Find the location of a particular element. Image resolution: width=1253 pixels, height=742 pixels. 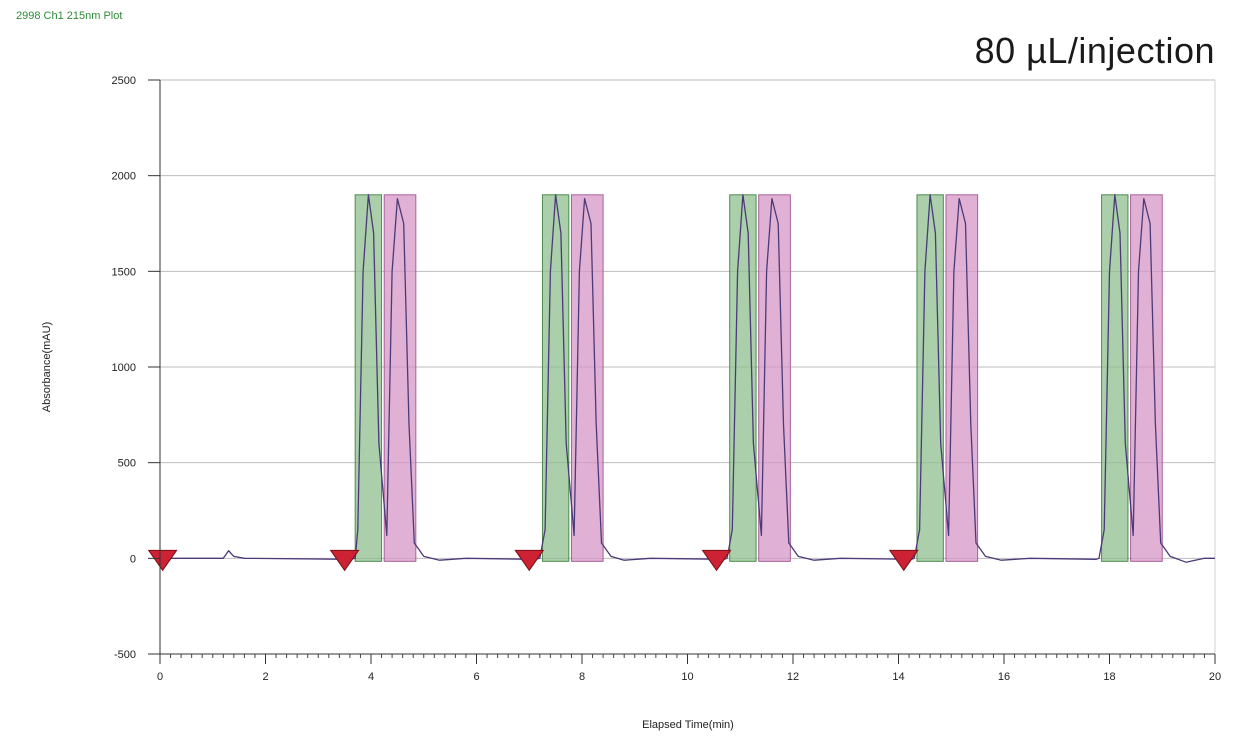

y-tick-label: 1000 is located at coordinates (124, 368).